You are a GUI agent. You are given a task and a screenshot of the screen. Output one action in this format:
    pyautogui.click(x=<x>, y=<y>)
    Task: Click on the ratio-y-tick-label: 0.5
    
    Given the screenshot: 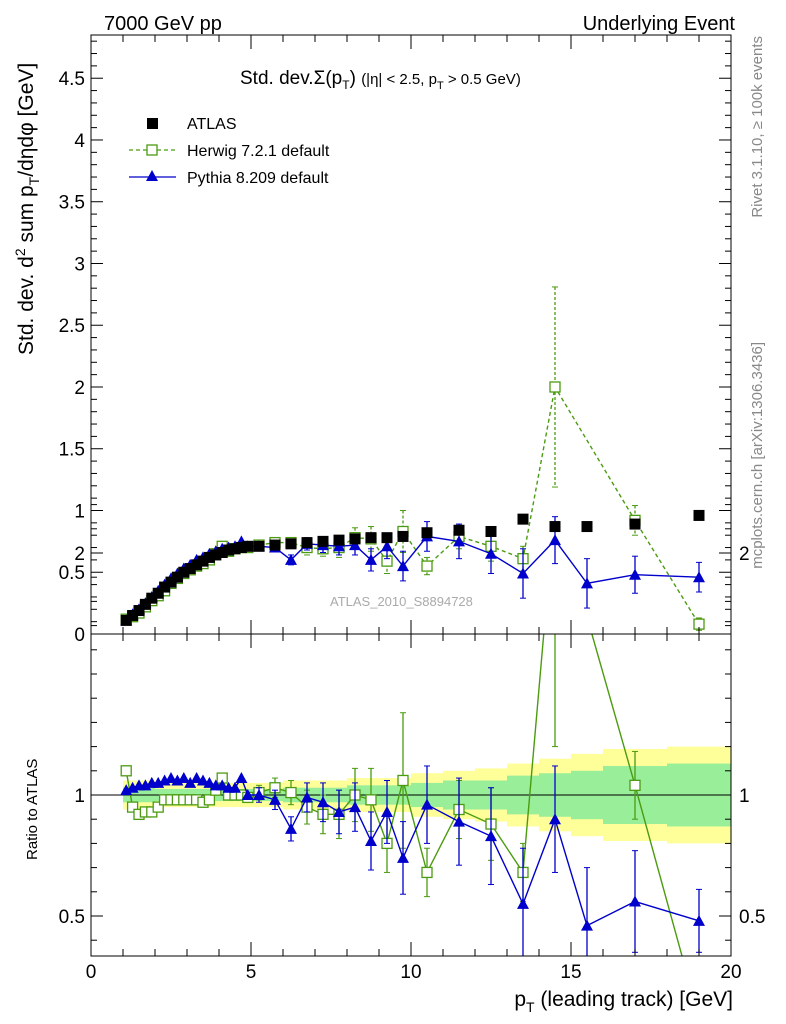 What is the action you would take?
    pyautogui.click(x=72, y=917)
    